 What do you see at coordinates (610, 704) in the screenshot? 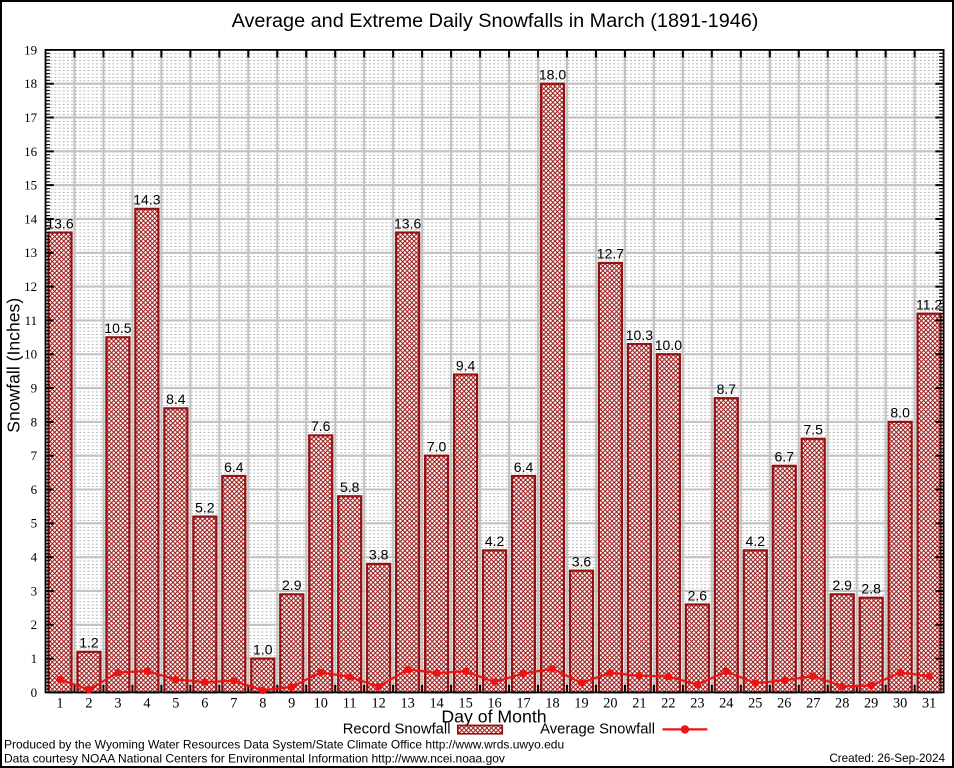
I see `svg-text: 20` at bounding box center [610, 704].